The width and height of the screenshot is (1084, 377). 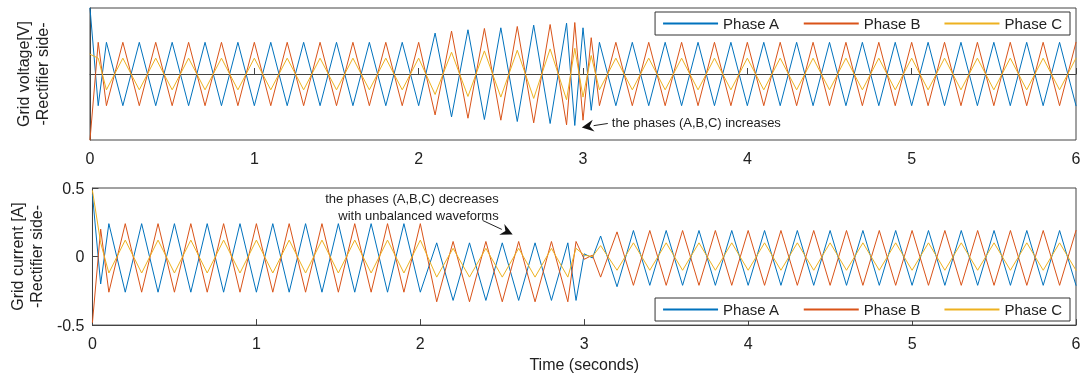 What do you see at coordinates (33, 74) in the screenshot?
I see `y-axis-title: Grid voltage[V] -Rectifier side-` at bounding box center [33, 74].